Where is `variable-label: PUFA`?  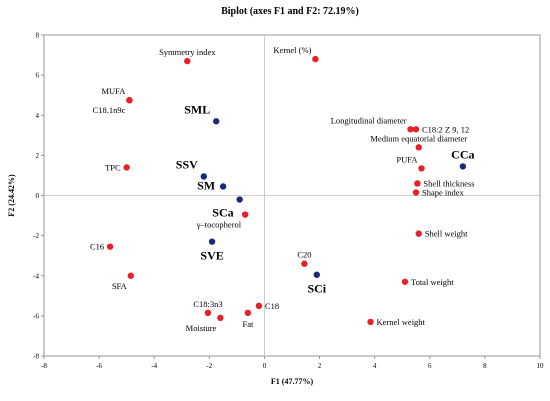 variable-label: PUFA is located at coordinates (407, 159).